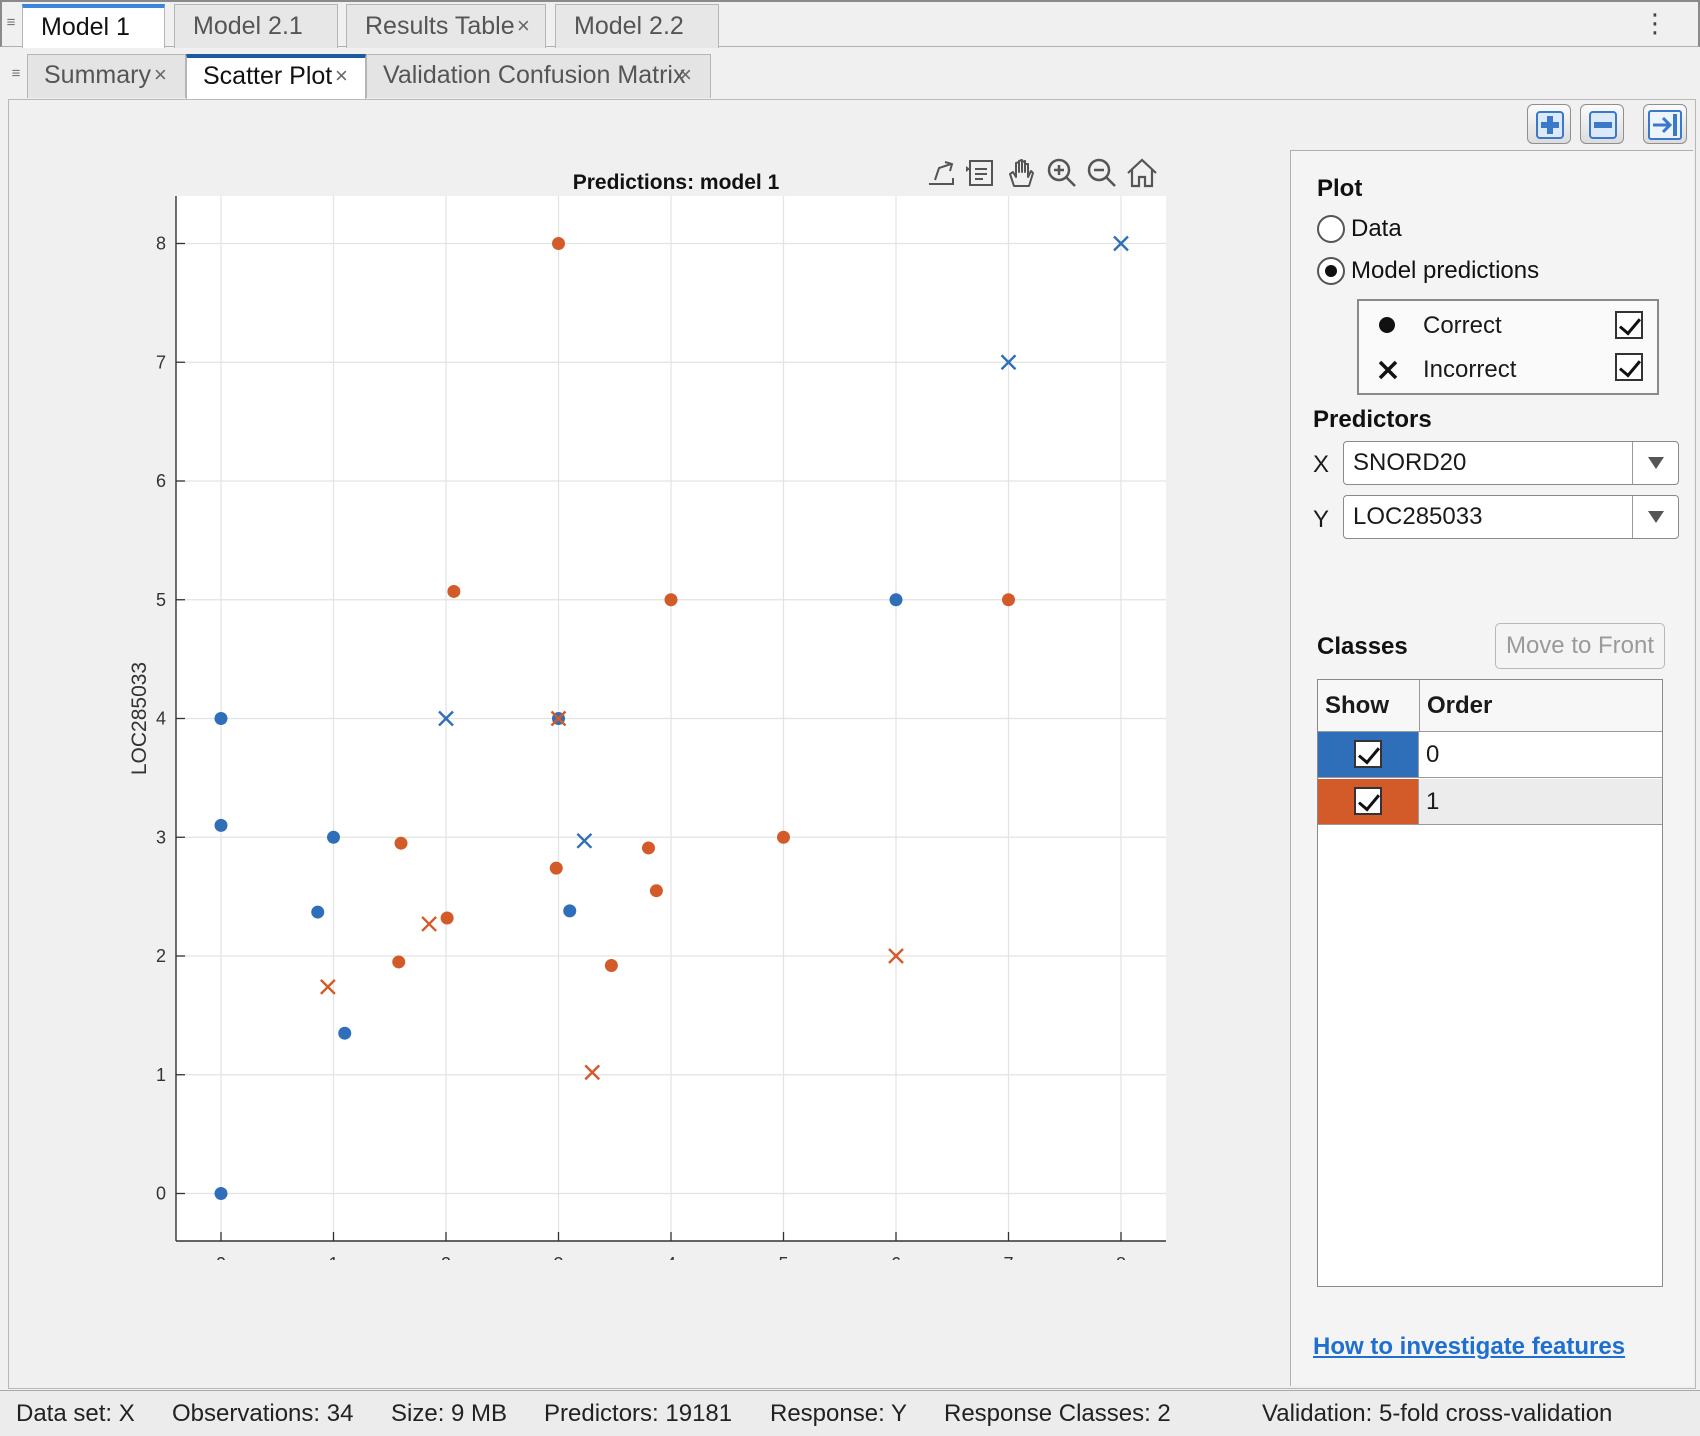 This screenshot has height=1436, width=1700. What do you see at coordinates (1428, 271) in the screenshot?
I see `model-predictions-radio: Model predictions` at bounding box center [1428, 271].